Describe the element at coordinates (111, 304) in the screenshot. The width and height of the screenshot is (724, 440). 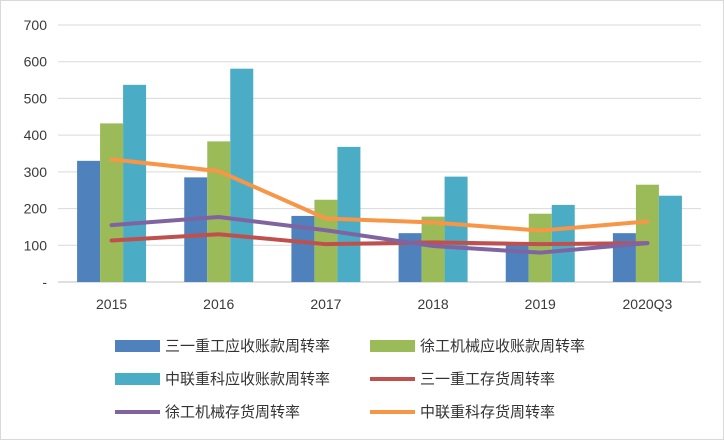
I see `x-tick-label: 2015` at that location.